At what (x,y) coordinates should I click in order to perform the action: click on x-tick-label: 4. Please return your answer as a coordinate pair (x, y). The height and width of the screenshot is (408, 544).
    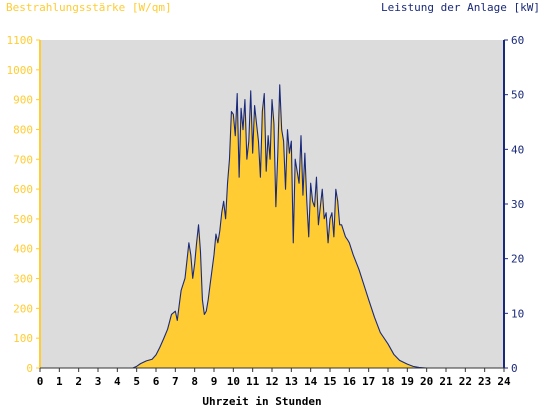
    Looking at the image, I should click on (117, 381).